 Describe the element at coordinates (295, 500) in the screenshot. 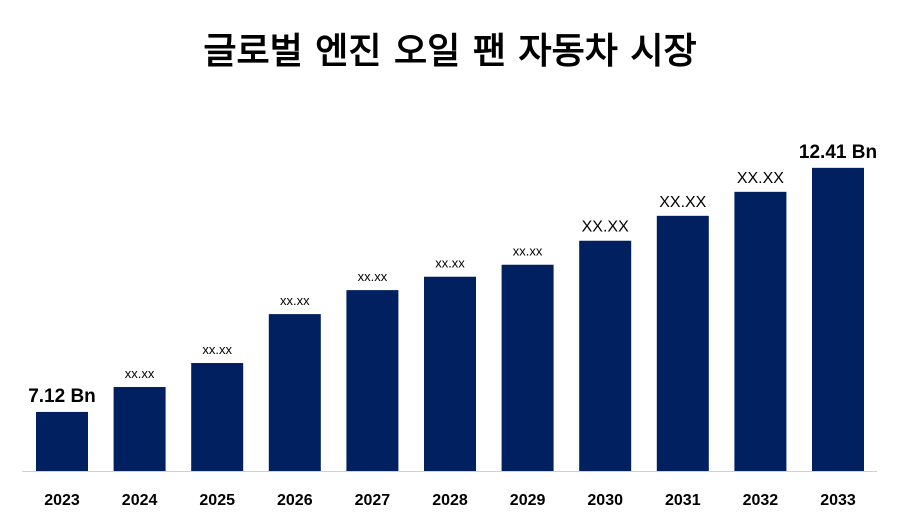

I see `x-tick-label-2026: 2026` at that location.